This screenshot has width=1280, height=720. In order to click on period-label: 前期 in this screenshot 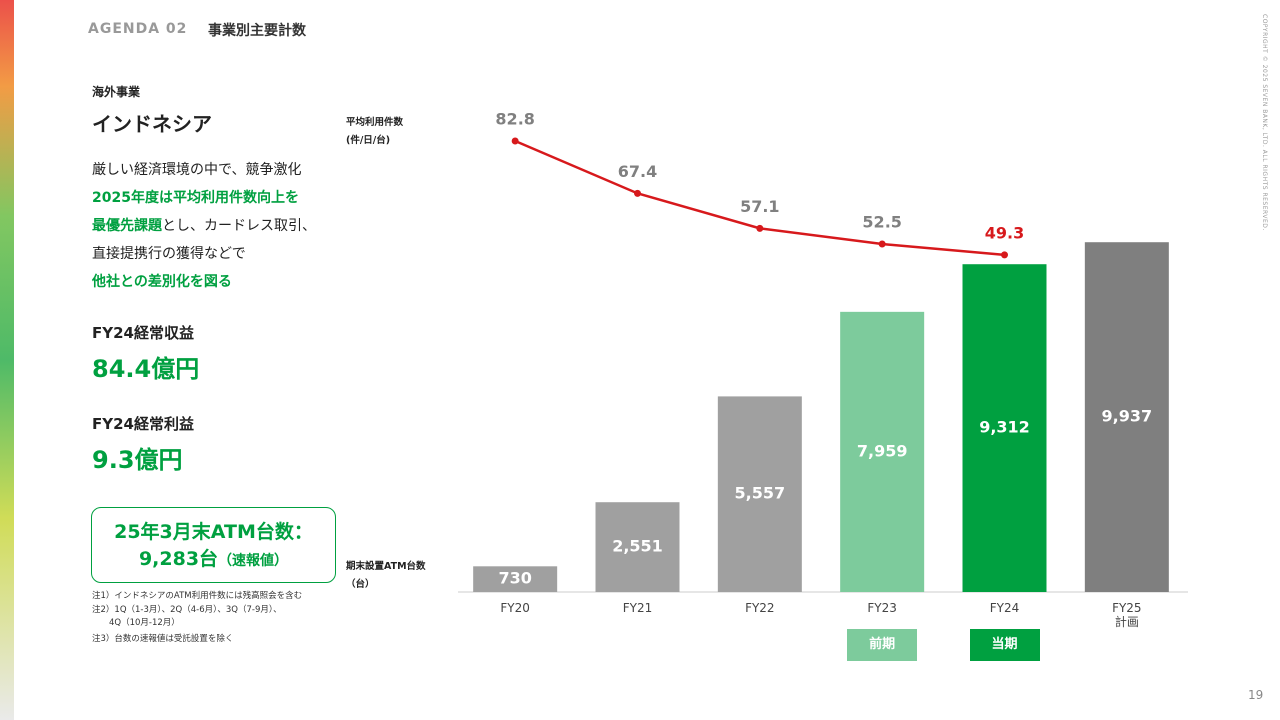, I will do `click(882, 645)`.